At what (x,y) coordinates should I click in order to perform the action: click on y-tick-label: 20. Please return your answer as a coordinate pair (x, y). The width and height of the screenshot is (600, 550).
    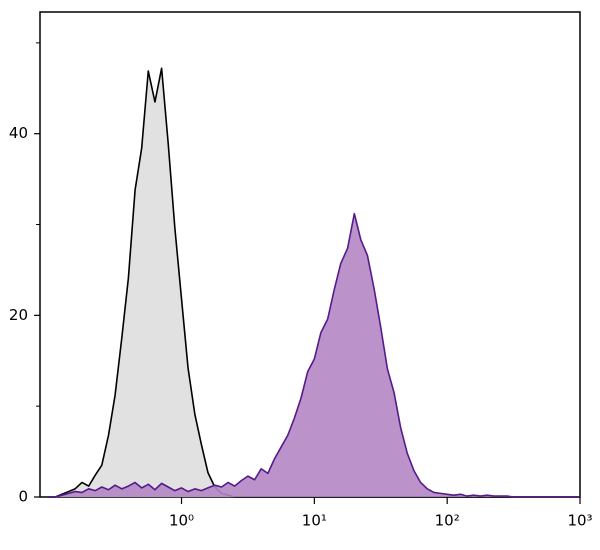
    Looking at the image, I should click on (18, 315).